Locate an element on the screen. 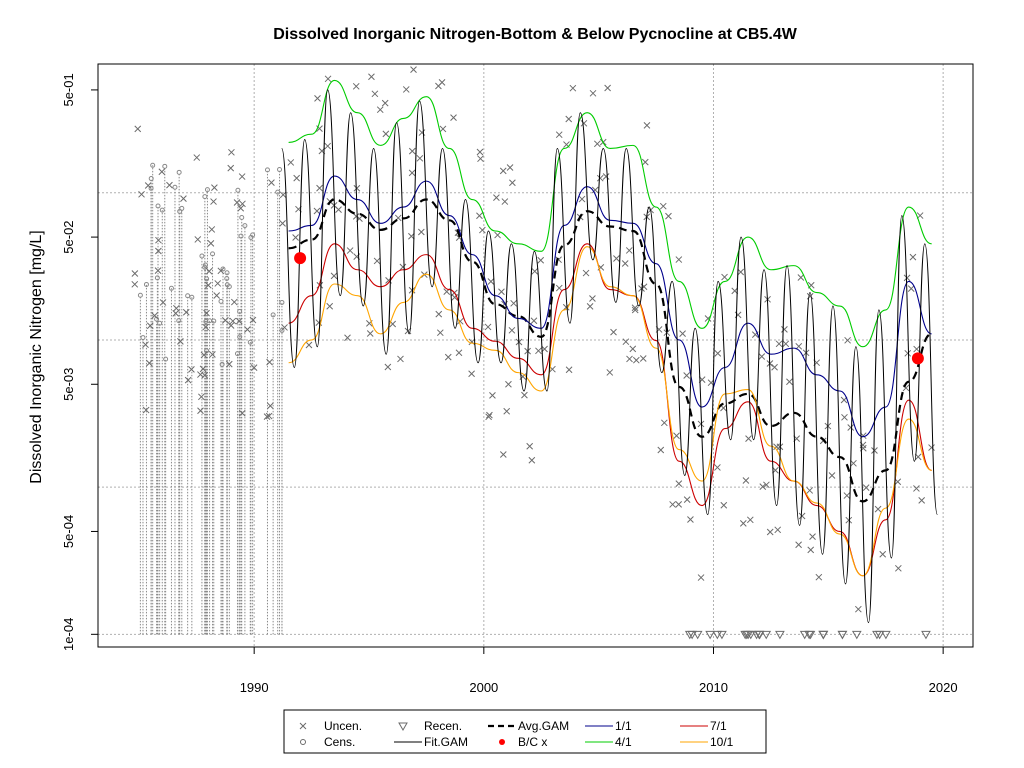 This screenshot has width=1024, height=768. legend-label: Avg.GAM is located at coordinates (543, 726).